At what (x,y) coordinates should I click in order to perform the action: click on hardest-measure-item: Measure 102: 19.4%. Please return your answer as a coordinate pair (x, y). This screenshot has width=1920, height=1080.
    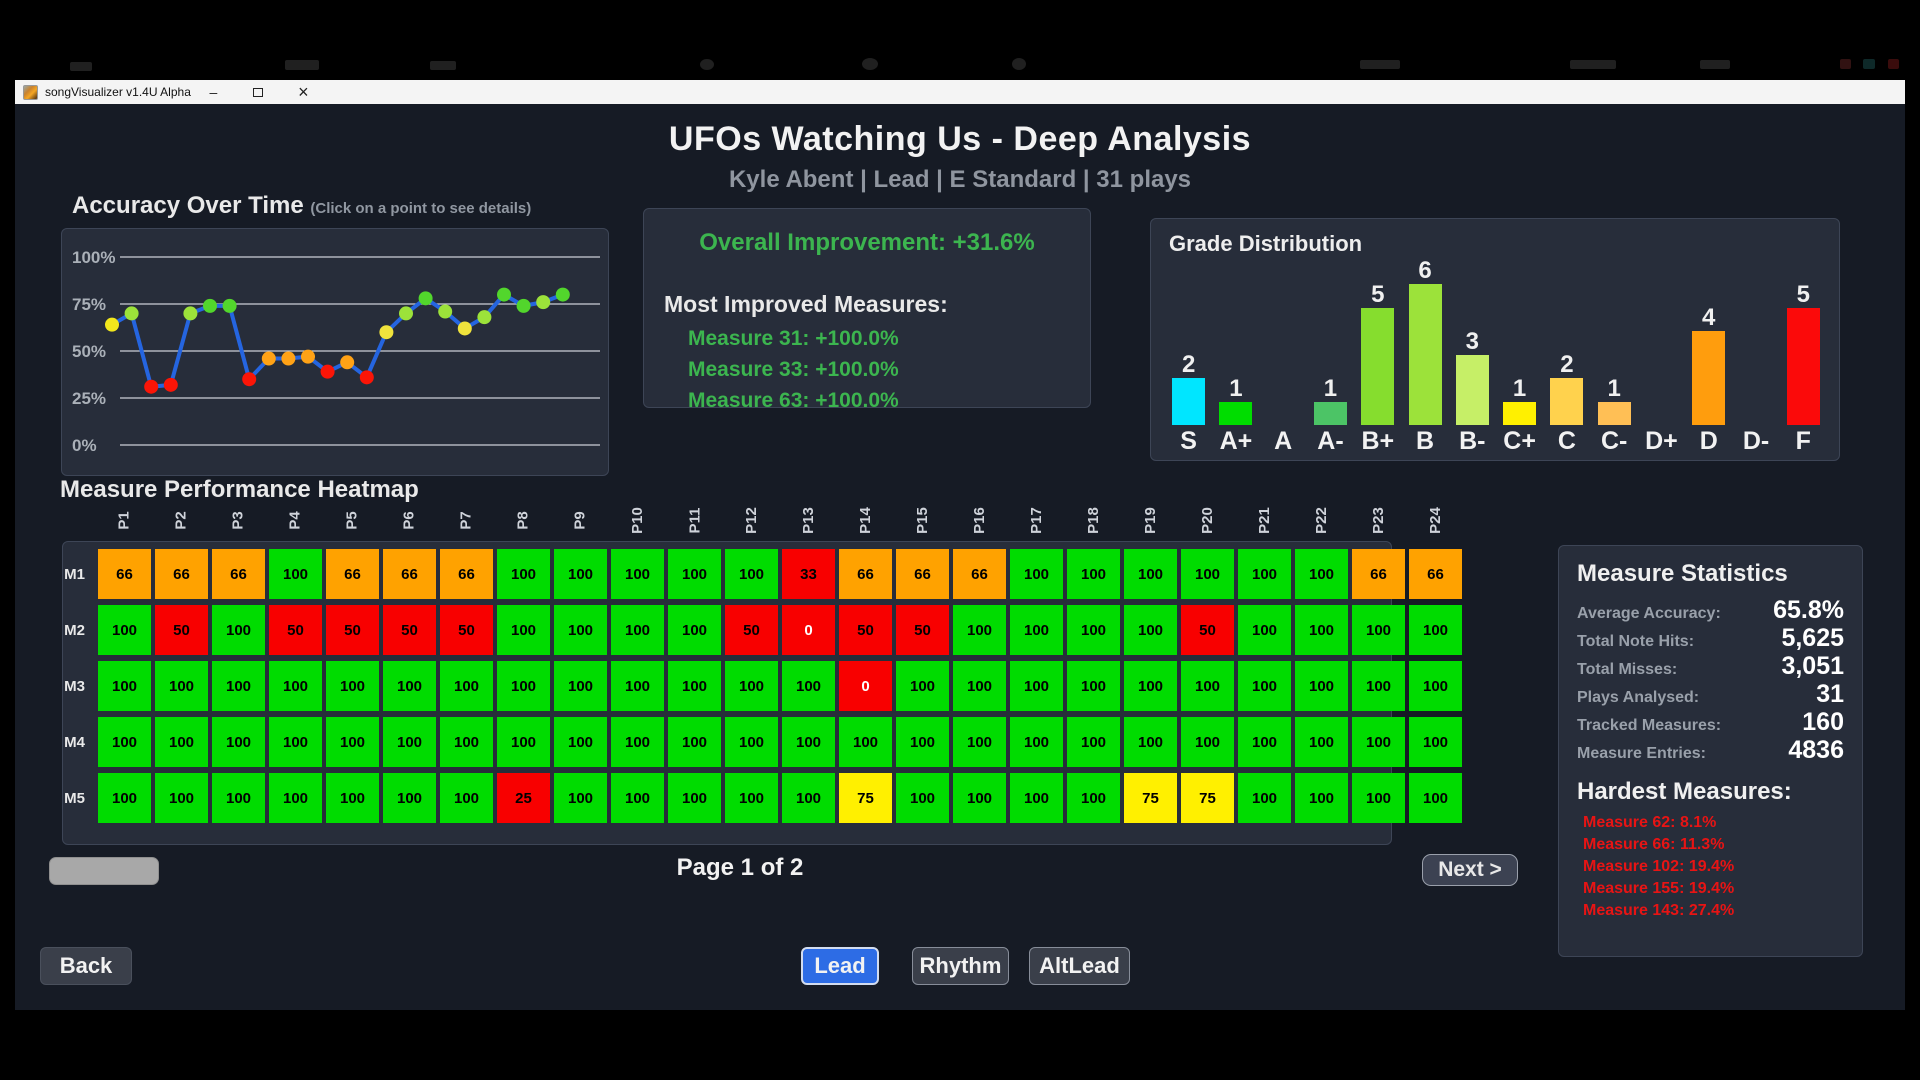
    Looking at the image, I should click on (1659, 866).